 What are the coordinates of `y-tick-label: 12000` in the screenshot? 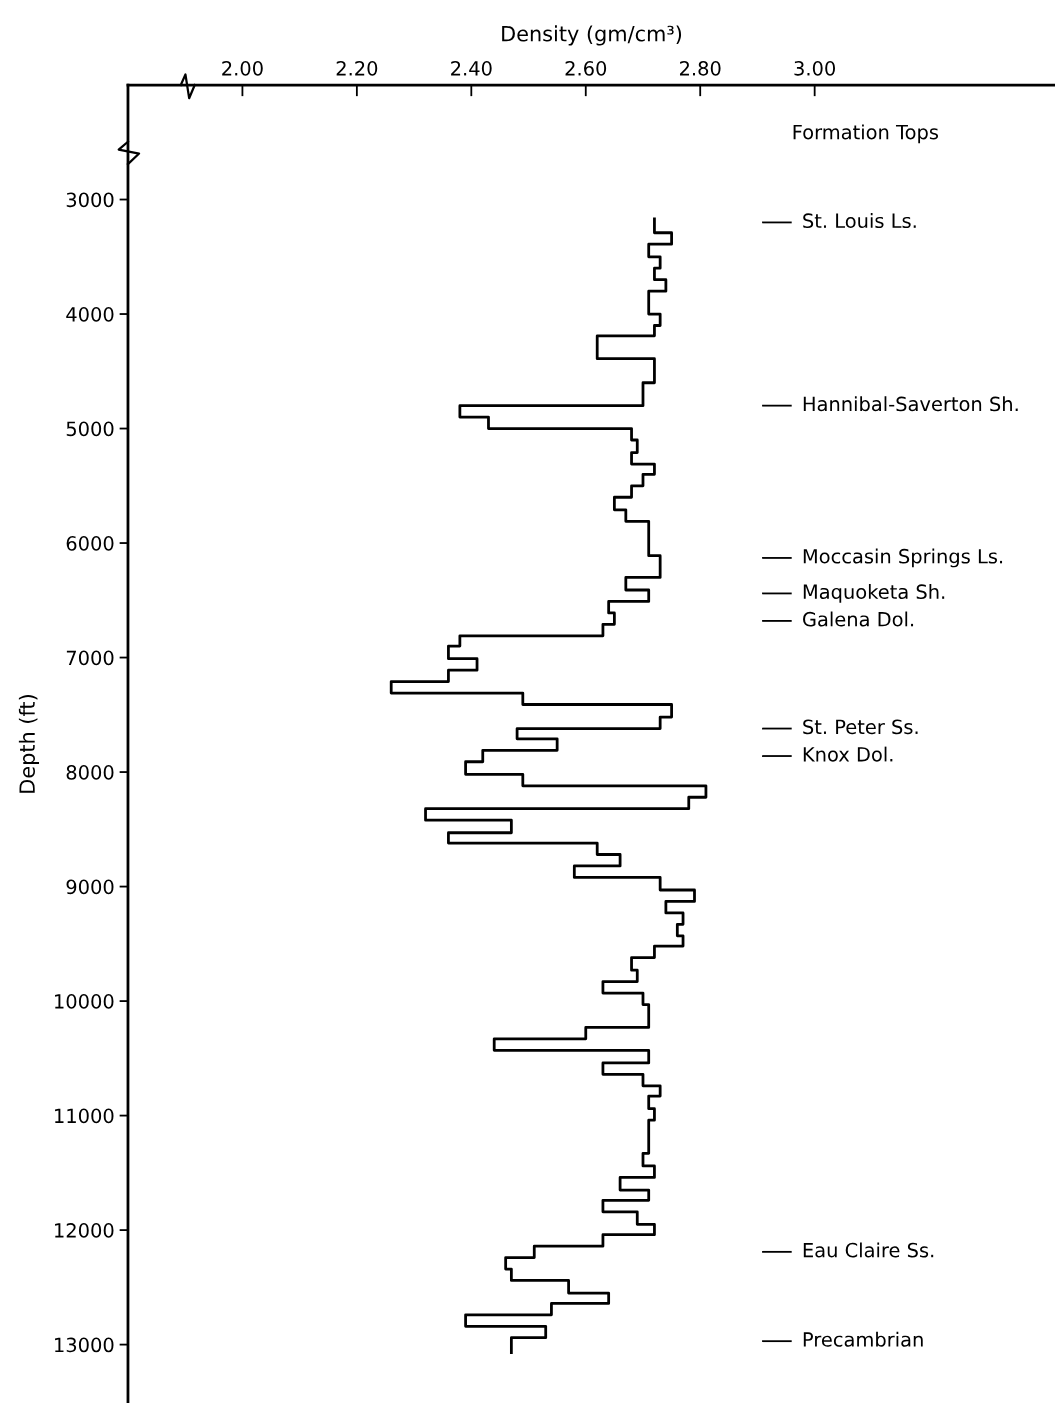 It's located at (84, 1230).